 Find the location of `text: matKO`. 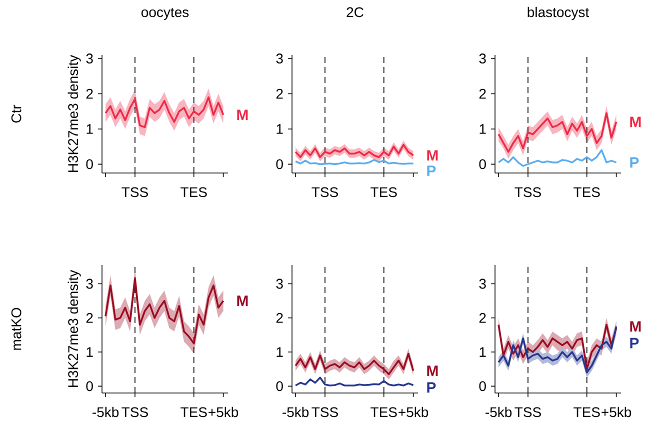

text: matKO is located at coordinates (16, 329).